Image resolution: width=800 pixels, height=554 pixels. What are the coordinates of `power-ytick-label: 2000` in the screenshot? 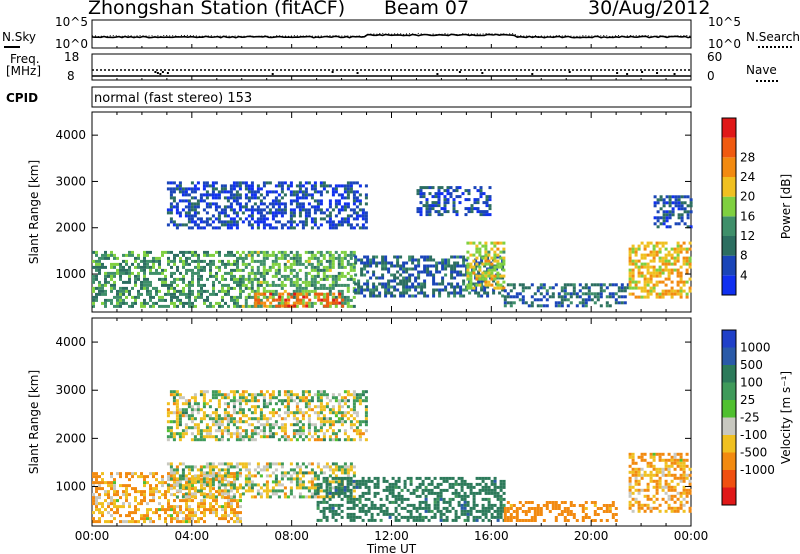 It's located at (70, 228).